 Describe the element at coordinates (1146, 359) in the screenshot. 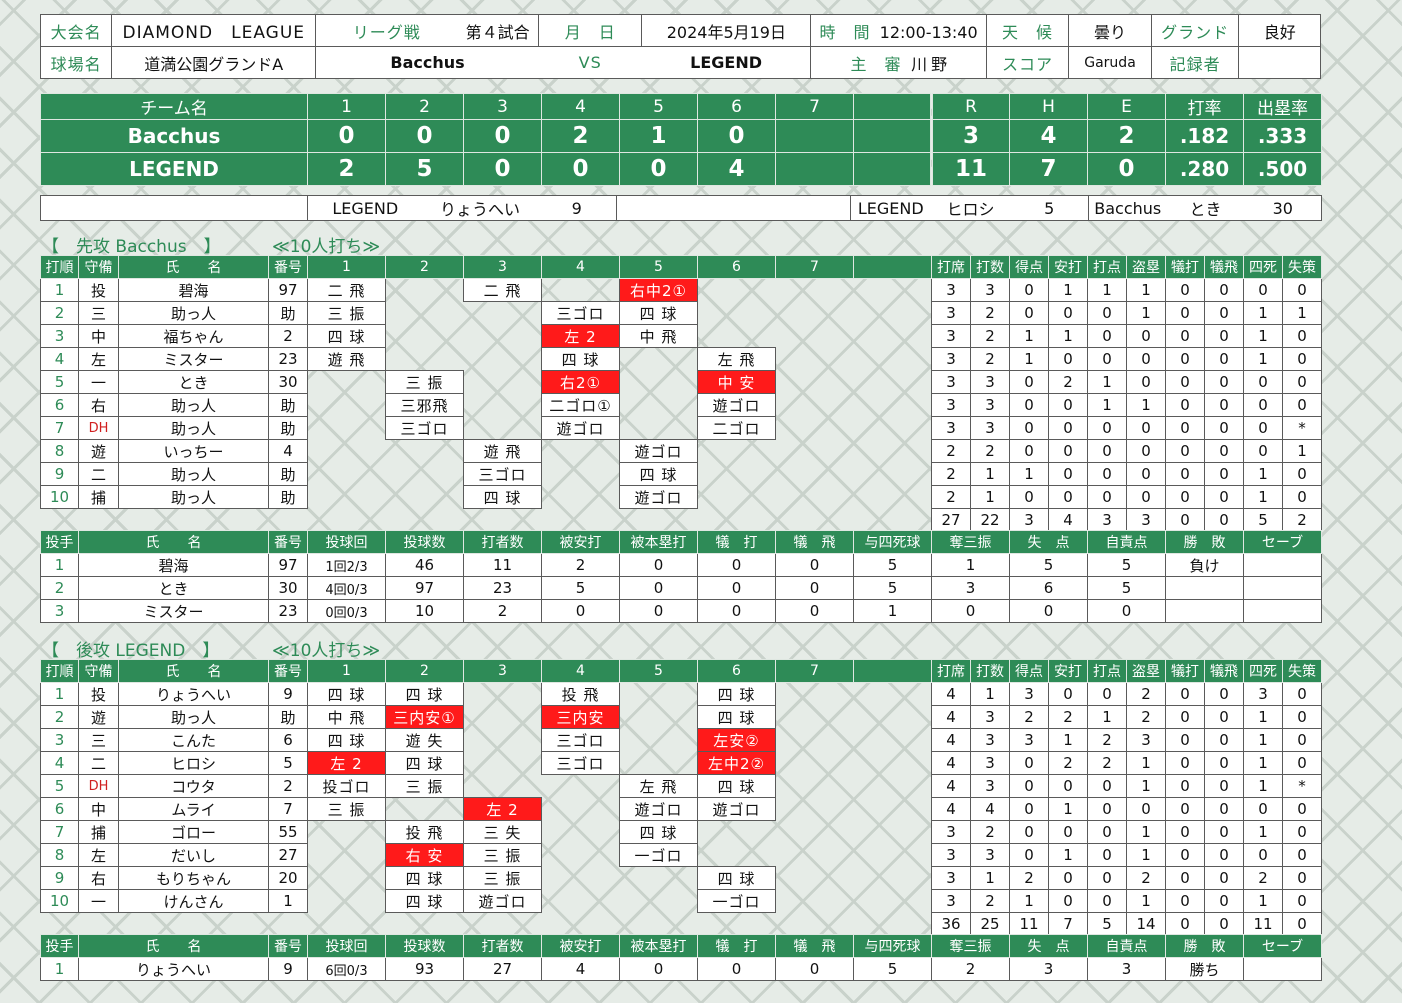

I see `stat-steals: 0` at that location.